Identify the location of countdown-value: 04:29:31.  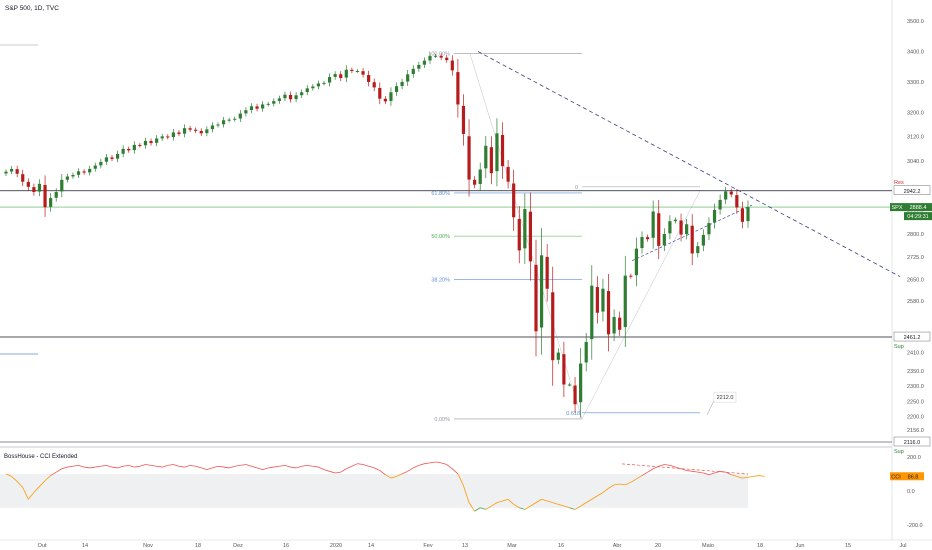
(917, 217).